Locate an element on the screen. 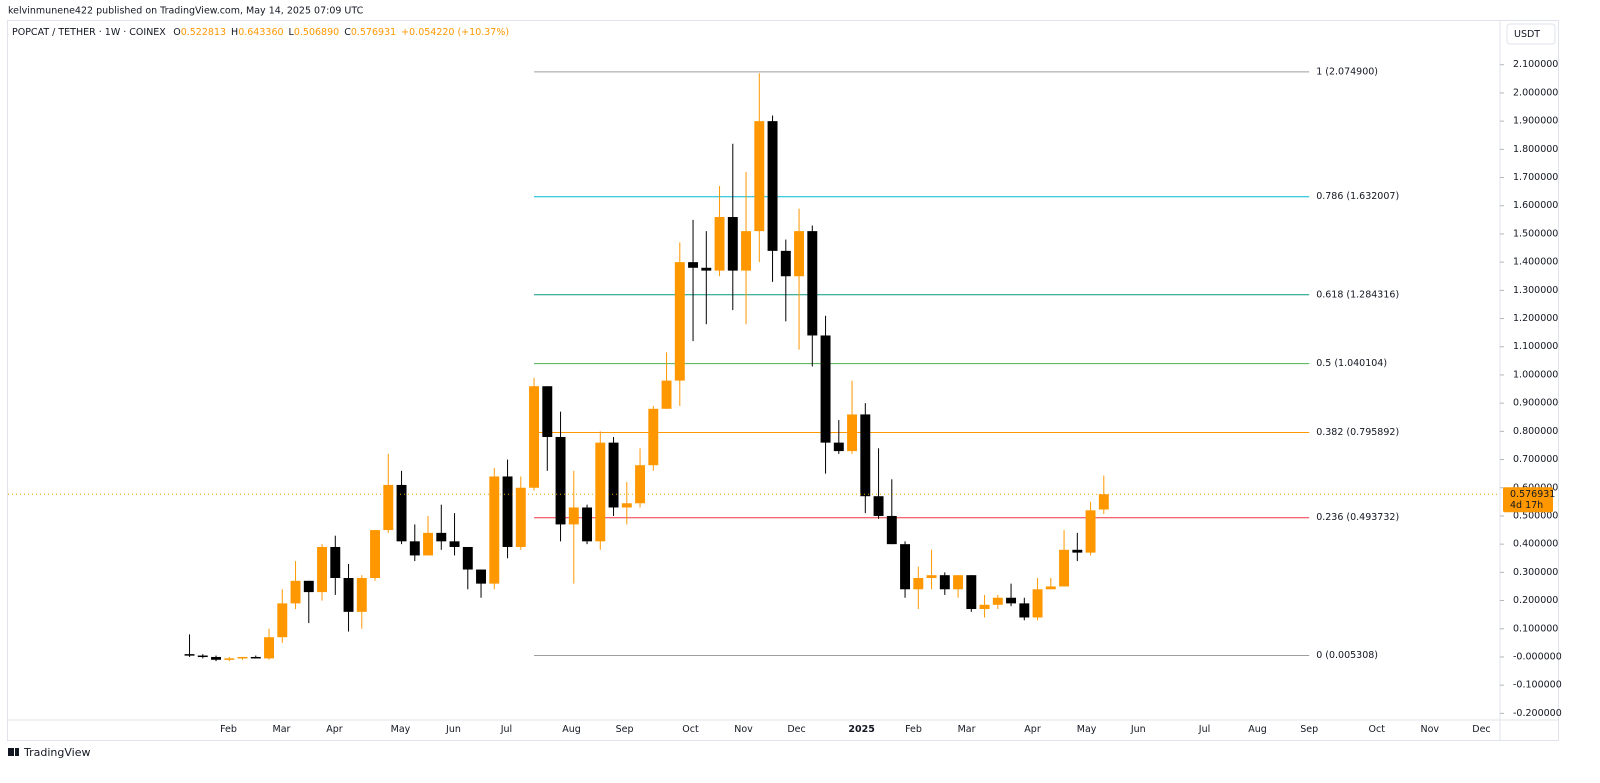 The height and width of the screenshot is (783, 1600). y-tick-label: 1.000000 is located at coordinates (1535, 374).